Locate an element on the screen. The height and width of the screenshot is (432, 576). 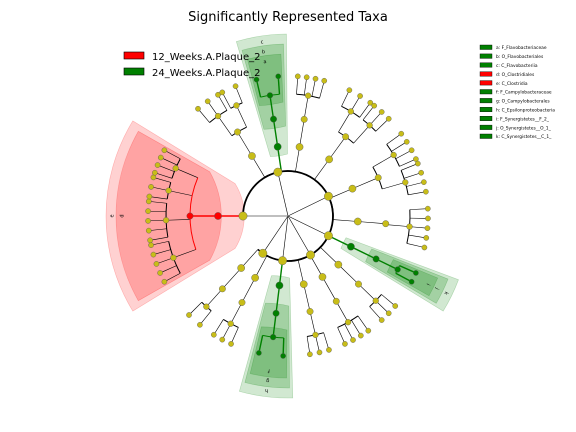
clade-letter-c: c is located at coordinates (262, 42).